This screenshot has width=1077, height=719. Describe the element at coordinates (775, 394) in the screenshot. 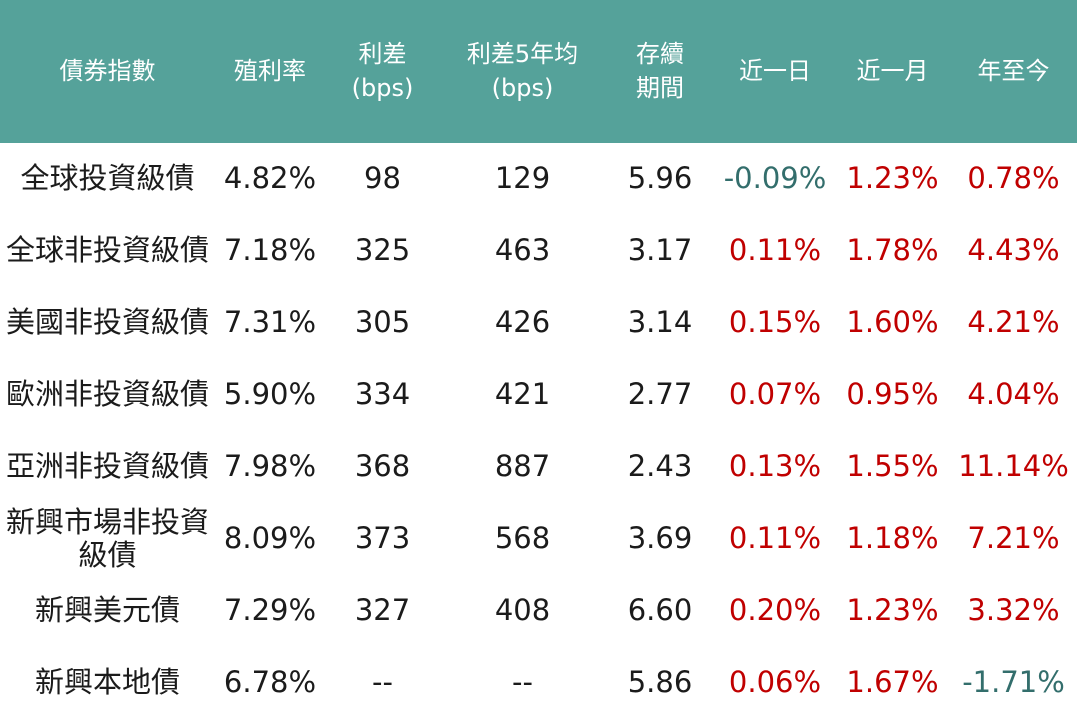

I see `day-change-cell: 0.07%` at that location.